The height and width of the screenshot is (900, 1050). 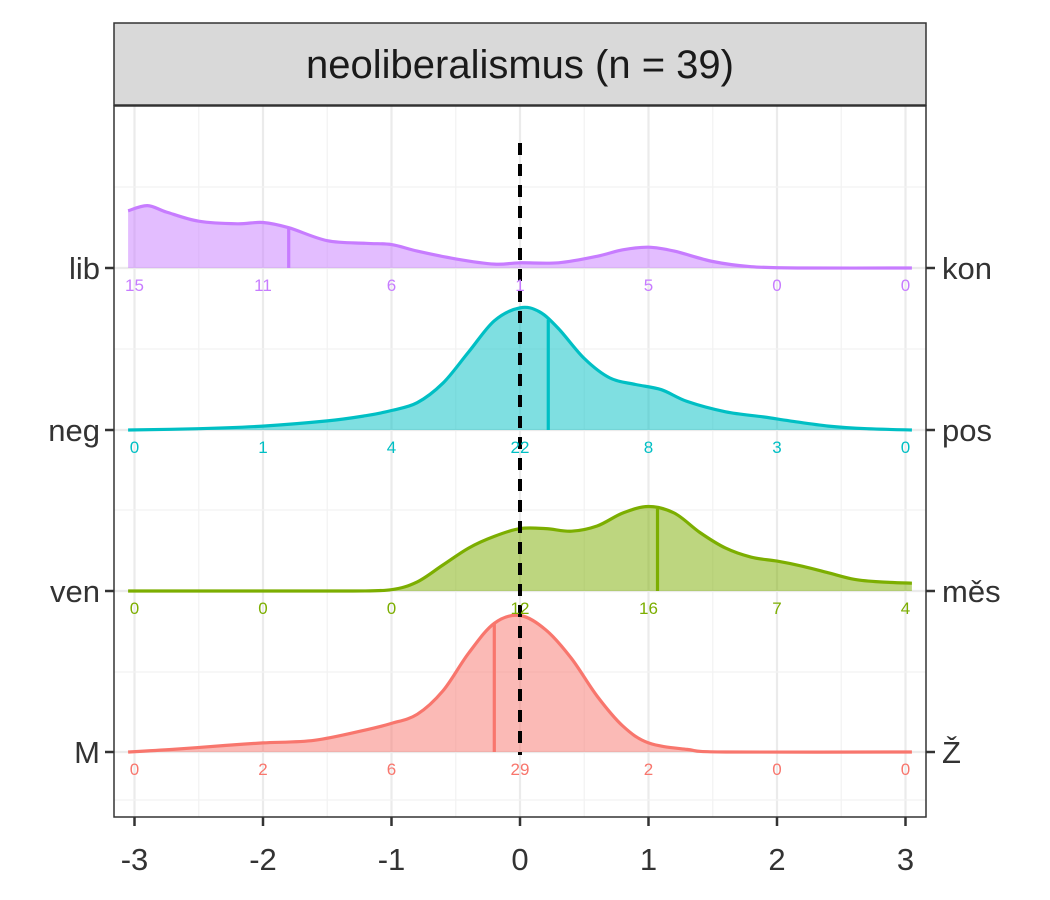 I want to click on count-label: 29, so click(x=520, y=769).